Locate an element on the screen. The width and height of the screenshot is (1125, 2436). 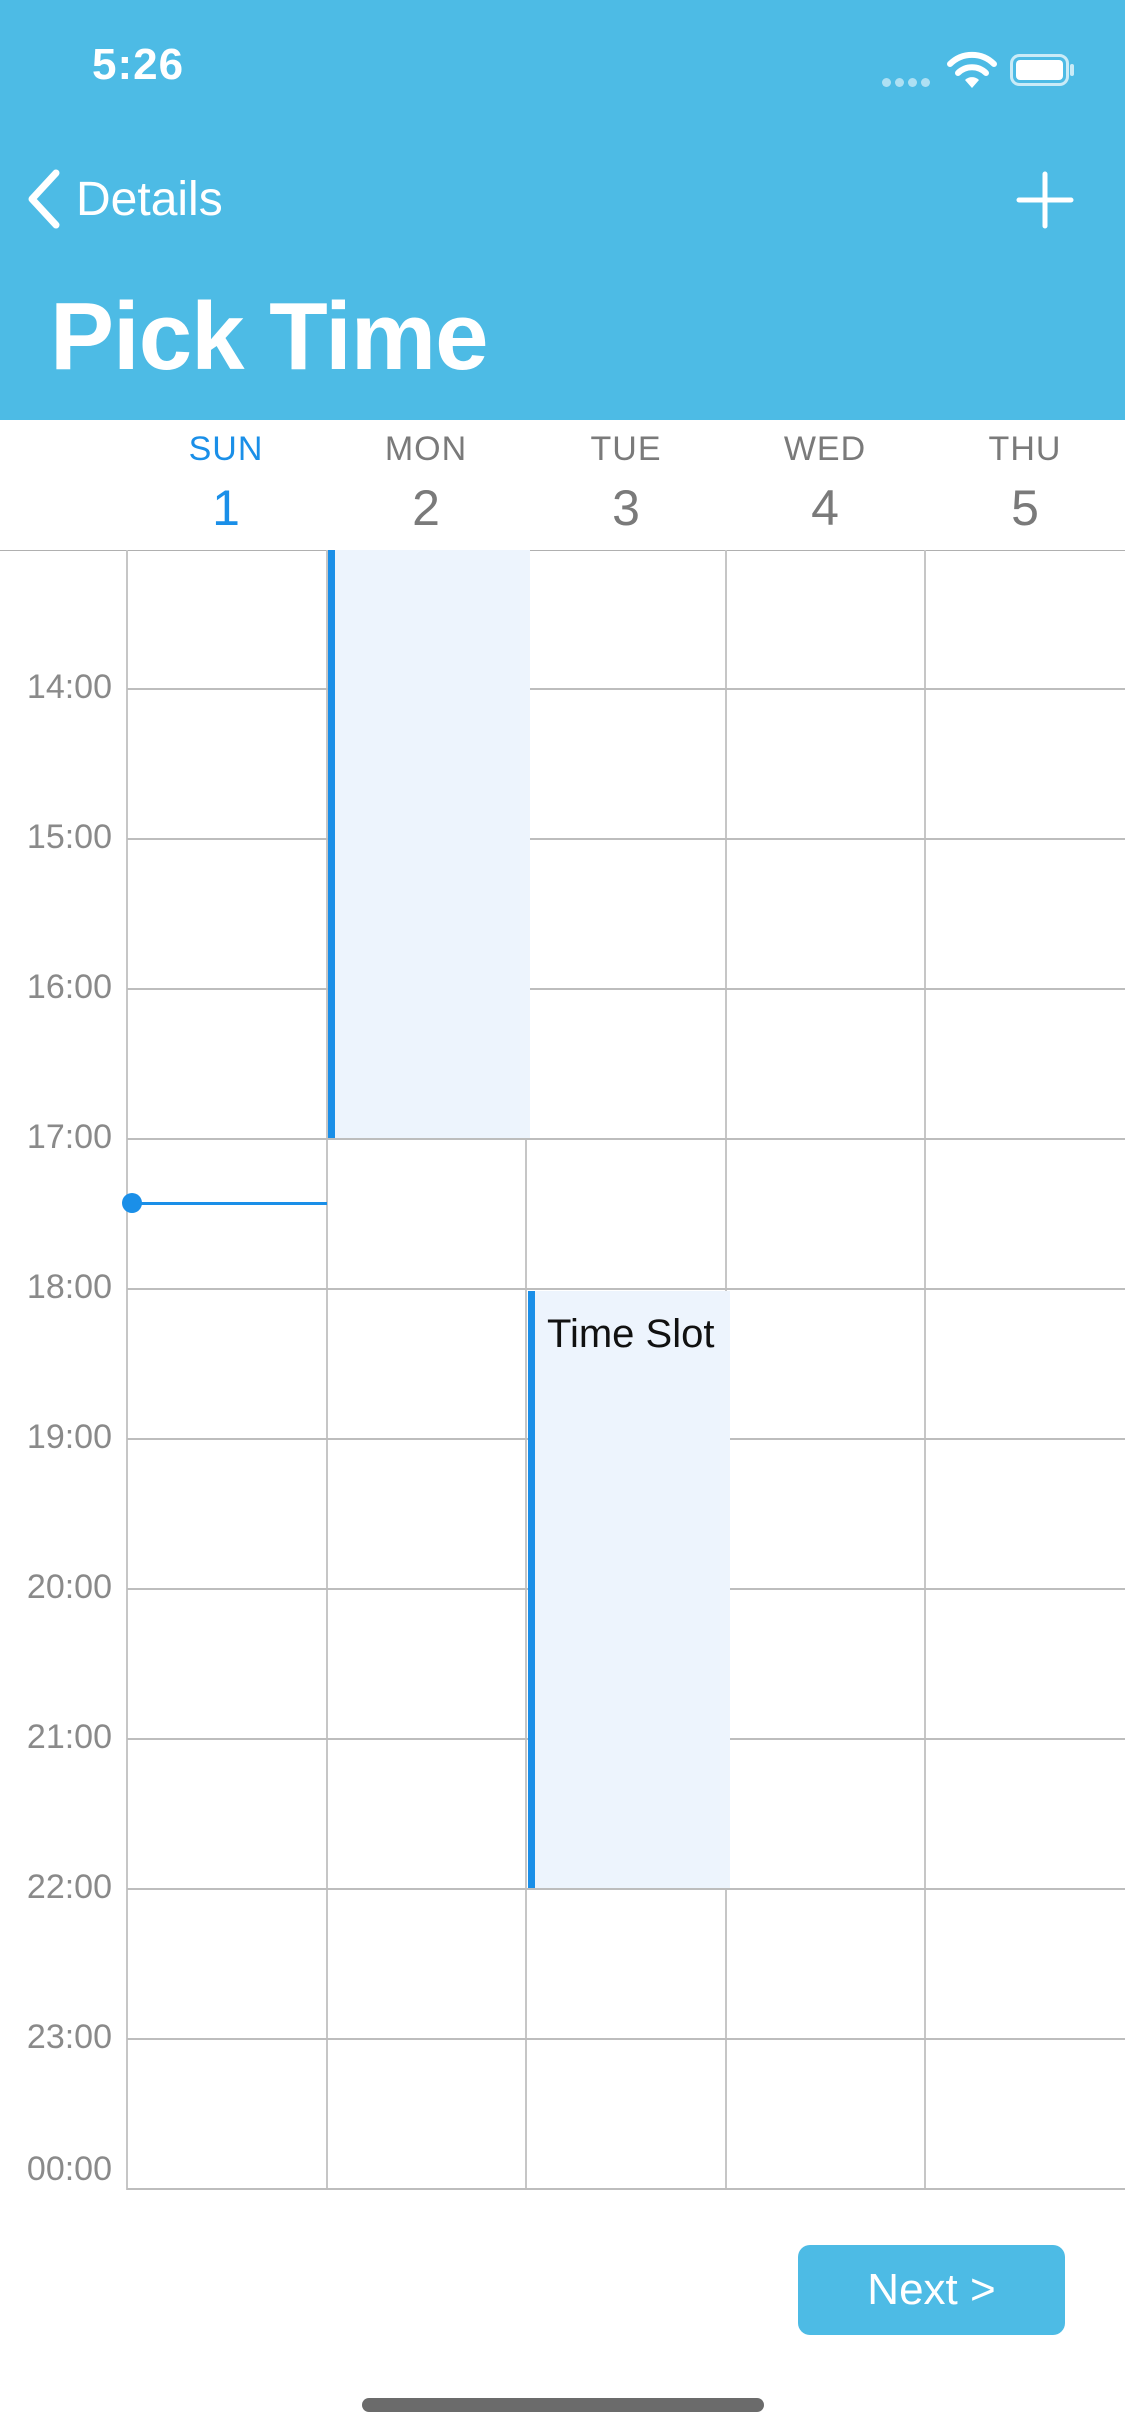
status-bar-time: 5:26 is located at coordinates (138, 64).